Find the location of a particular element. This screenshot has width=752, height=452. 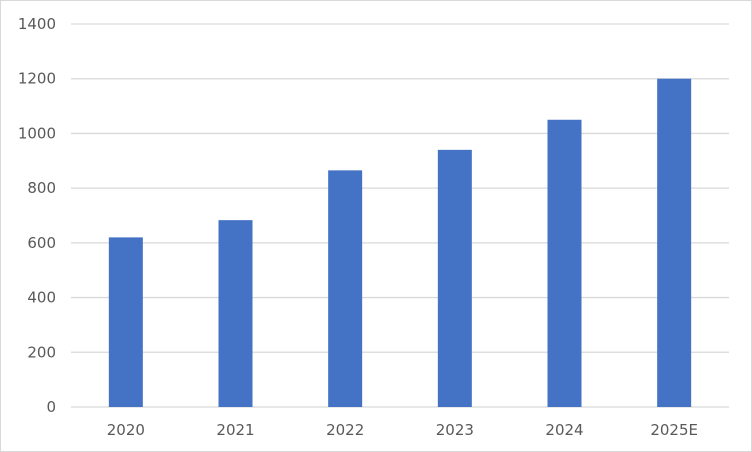

x-tick-label: 2022 is located at coordinates (345, 430).